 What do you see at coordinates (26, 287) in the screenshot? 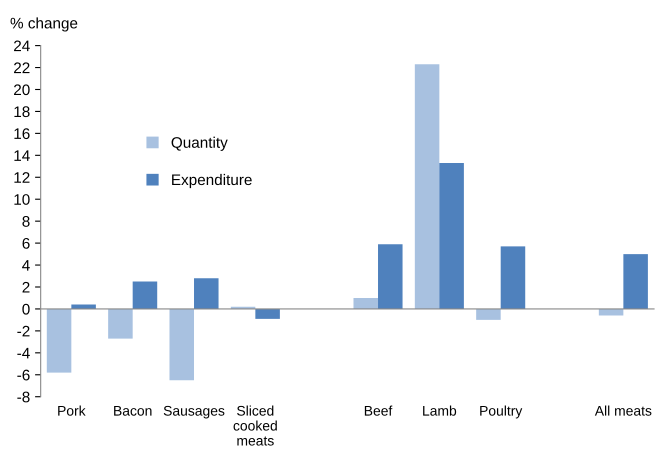
I see `y-tick-label: 2` at bounding box center [26, 287].